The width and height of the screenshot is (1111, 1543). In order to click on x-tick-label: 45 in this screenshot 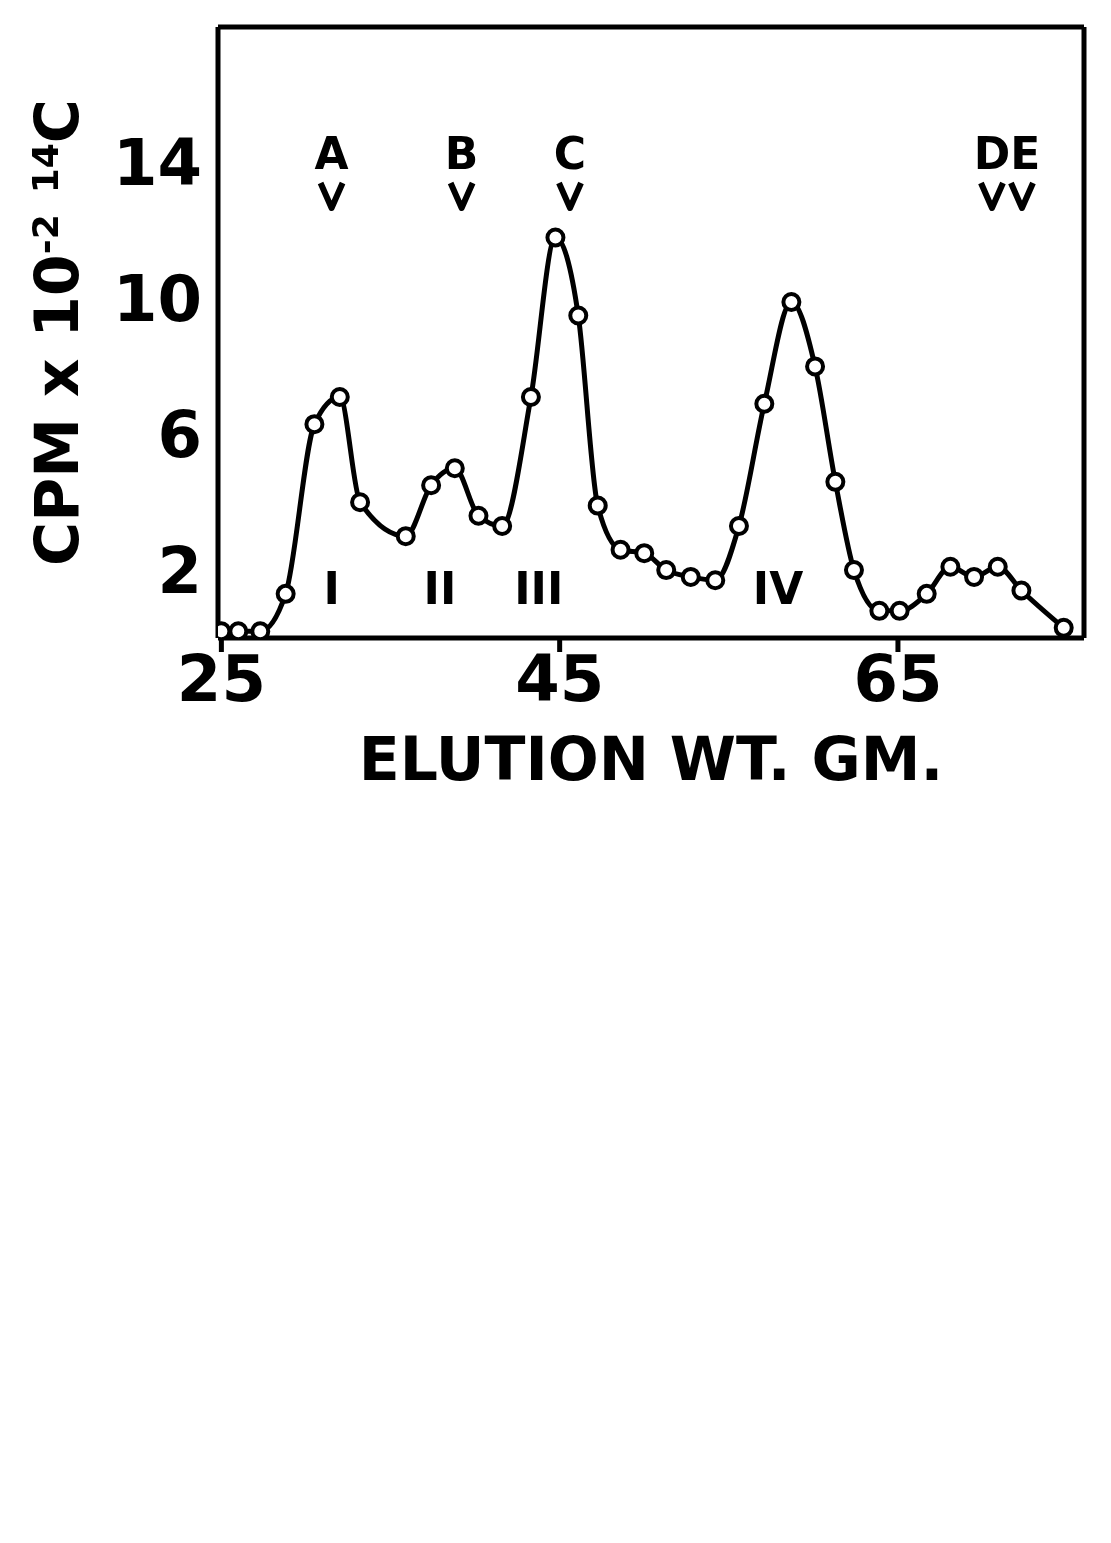, I will do `click(560, 679)`.